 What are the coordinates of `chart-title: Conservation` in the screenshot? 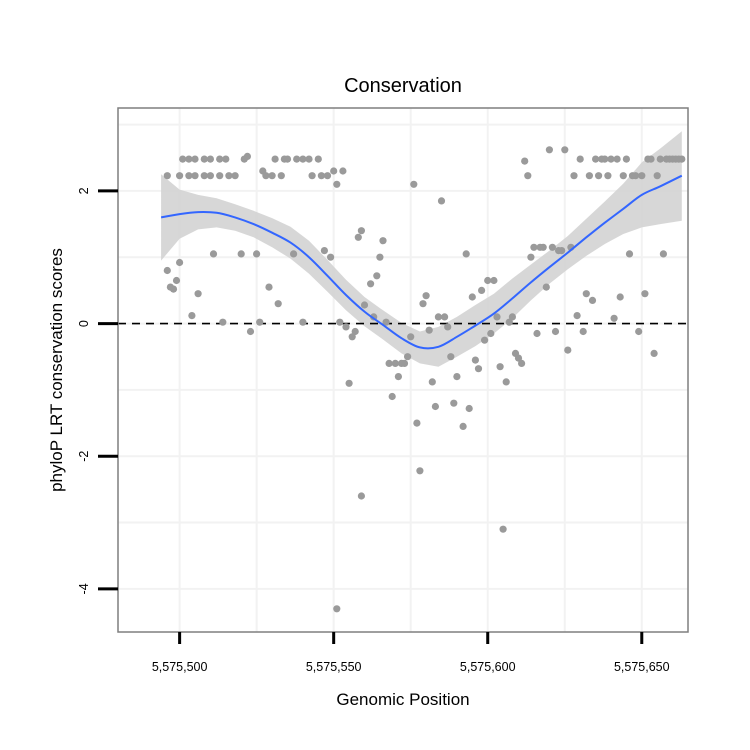 It's located at (403, 86).